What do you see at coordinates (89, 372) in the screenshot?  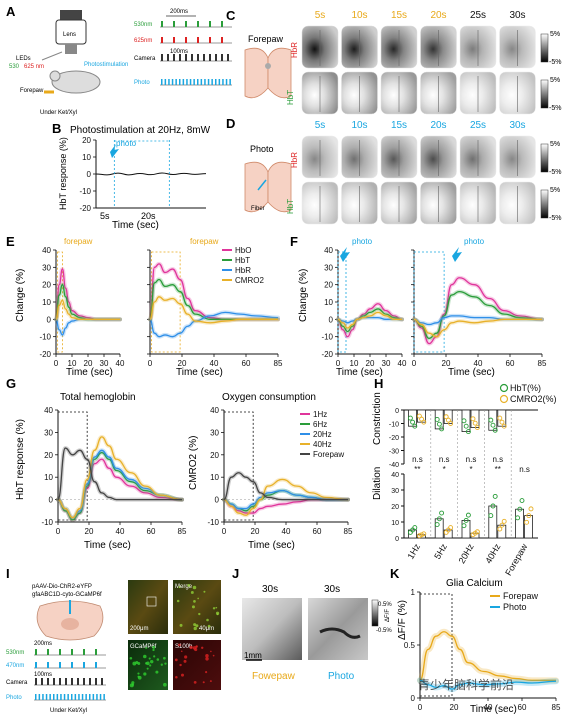 I see `panel-e-xlabel-left: Time (sec)` at bounding box center [89, 372].